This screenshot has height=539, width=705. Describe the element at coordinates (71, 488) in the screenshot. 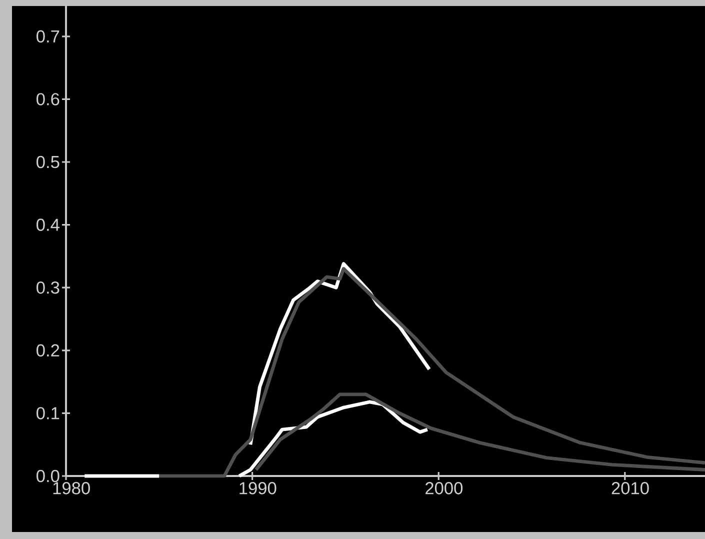

I see `x-tick-label: 1980` at that location.